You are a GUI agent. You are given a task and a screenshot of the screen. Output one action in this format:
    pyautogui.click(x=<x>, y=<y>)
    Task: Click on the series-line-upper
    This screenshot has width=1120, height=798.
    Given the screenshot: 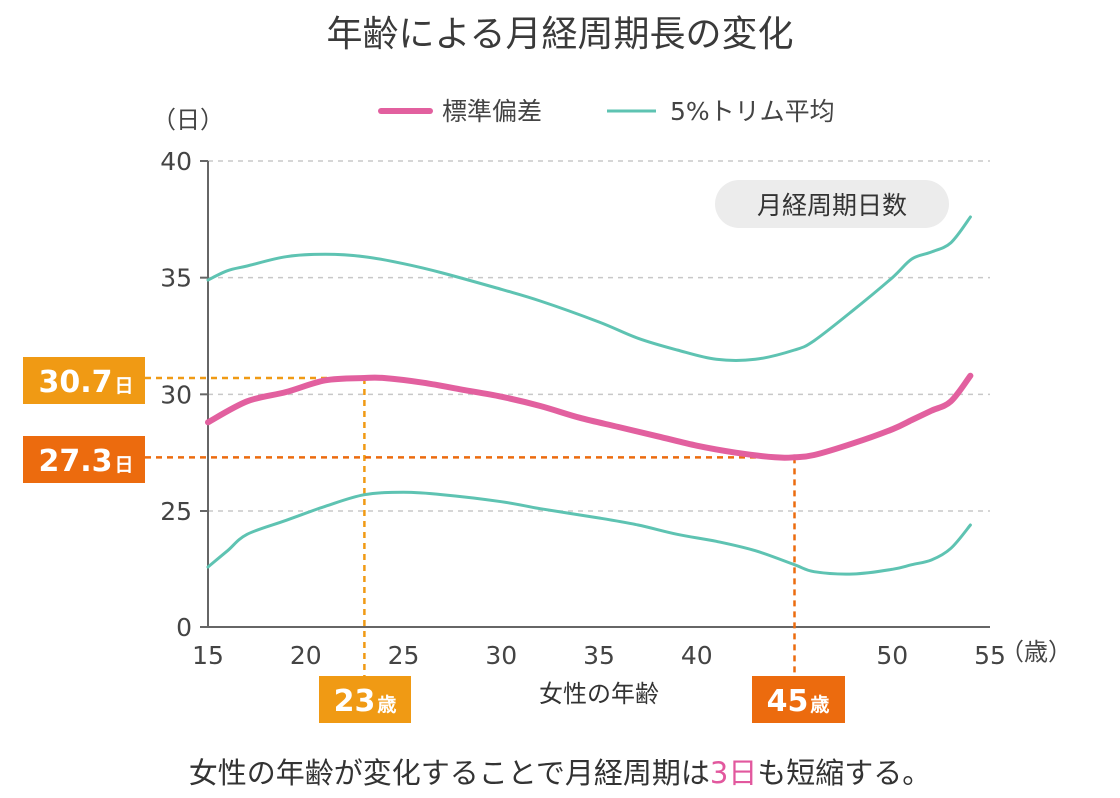 What is the action you would take?
    pyautogui.click(x=589, y=288)
    